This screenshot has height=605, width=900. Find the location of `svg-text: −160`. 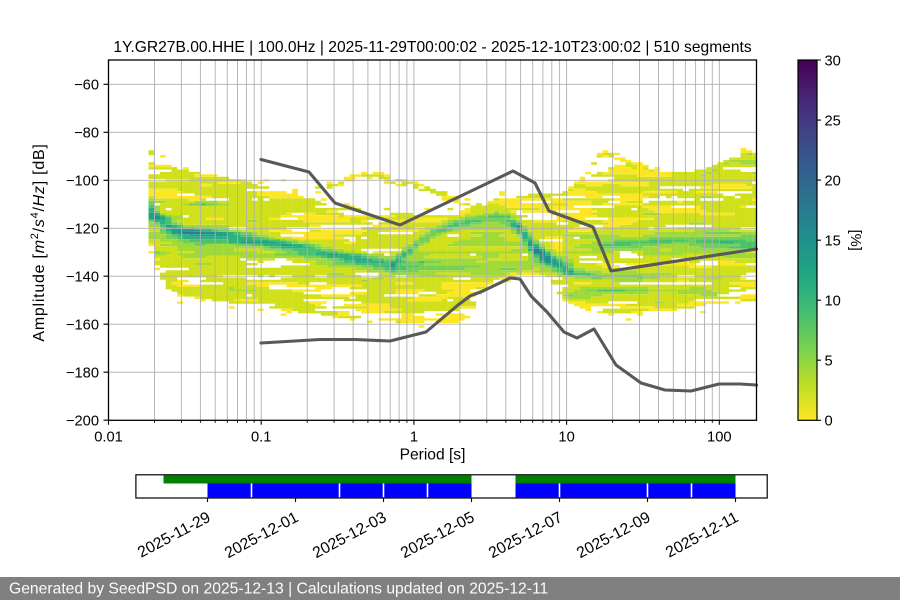

svg-text: −160 is located at coordinates (82, 326).